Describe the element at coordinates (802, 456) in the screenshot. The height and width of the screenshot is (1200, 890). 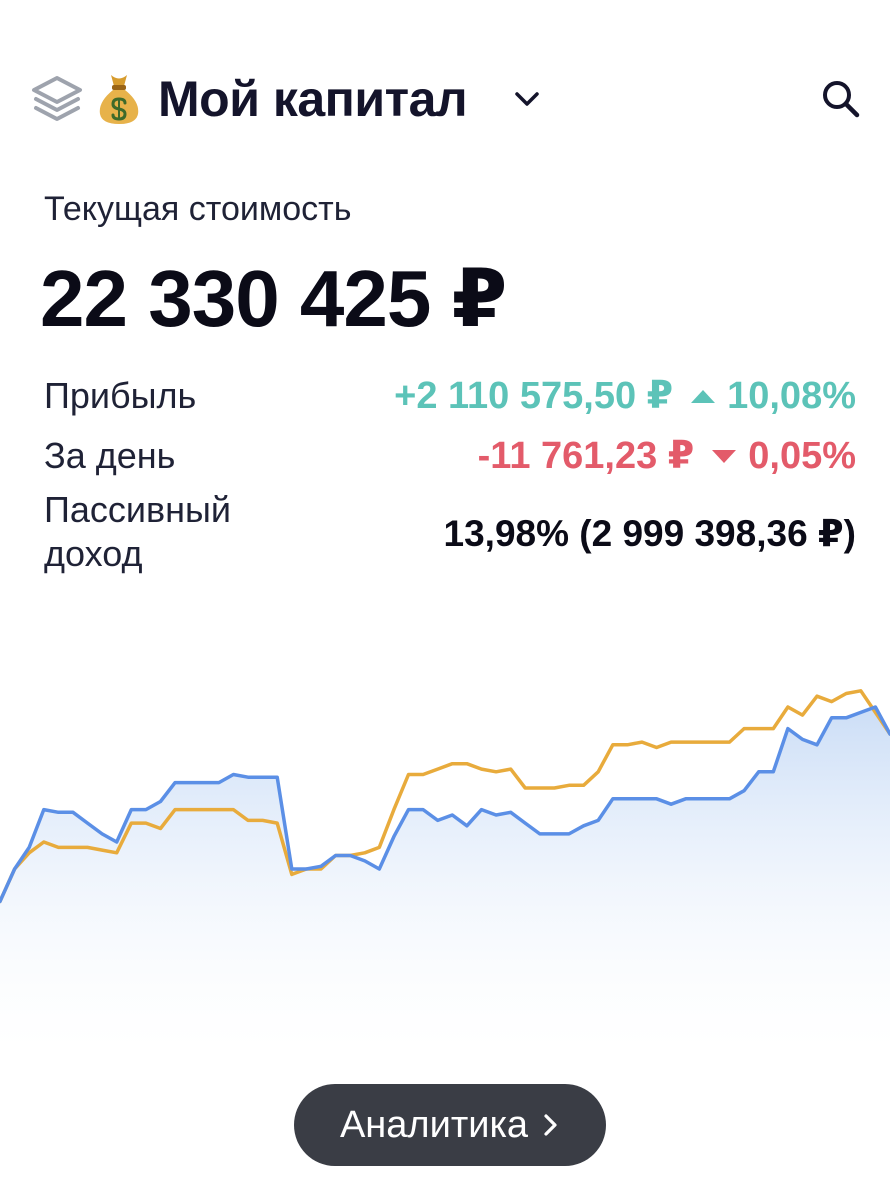
I see `day-change-percent: 0,05%` at that location.